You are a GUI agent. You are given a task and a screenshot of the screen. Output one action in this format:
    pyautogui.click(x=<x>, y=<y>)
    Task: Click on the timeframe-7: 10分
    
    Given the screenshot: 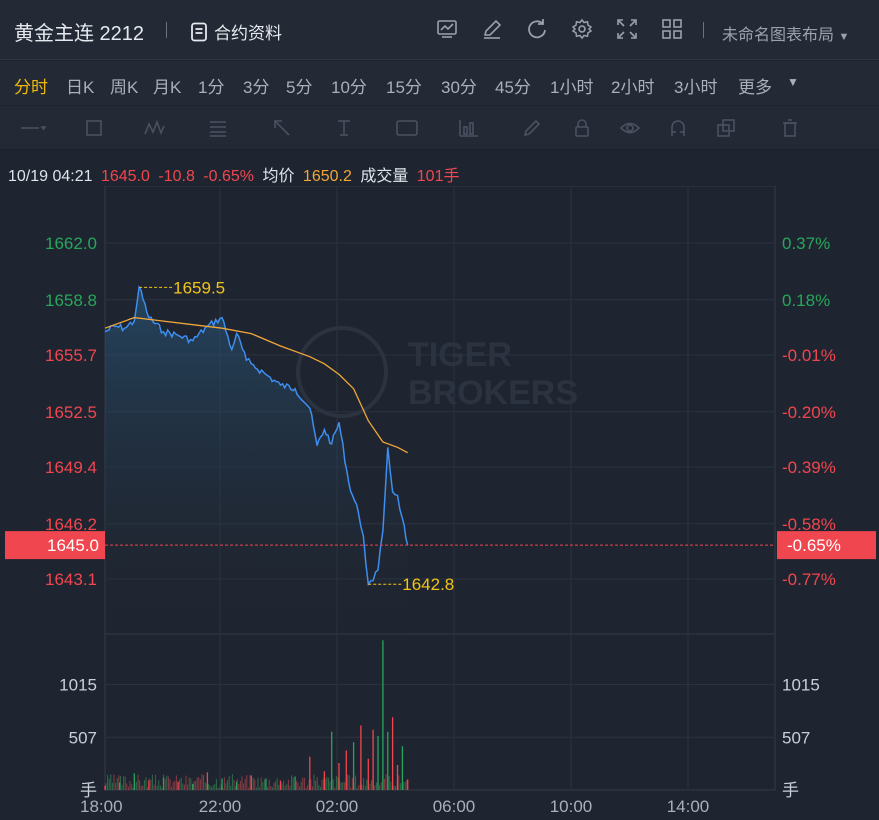 What is the action you would take?
    pyautogui.click(x=349, y=87)
    